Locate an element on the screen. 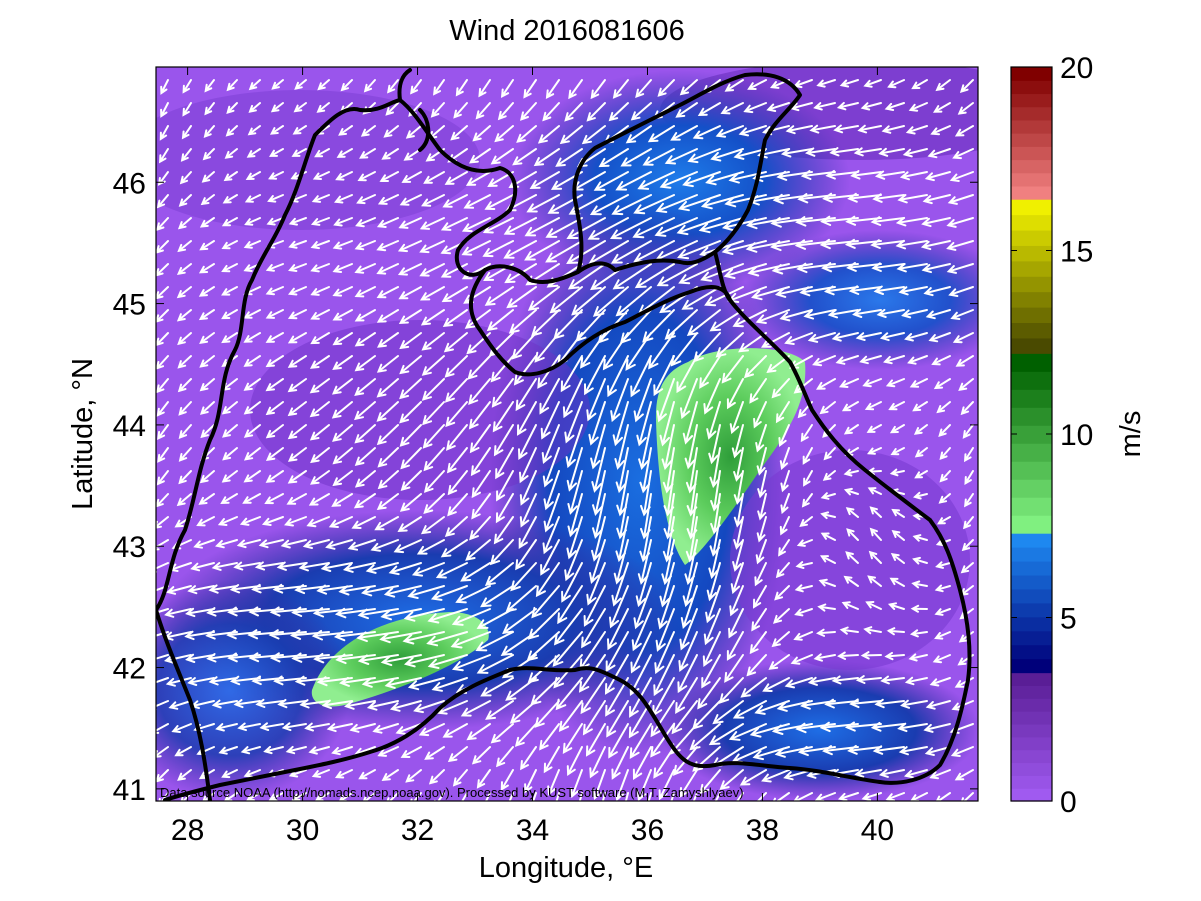 This screenshot has height=901, width=1201. colorbar-tick-label: 20 is located at coordinates (1076, 68).